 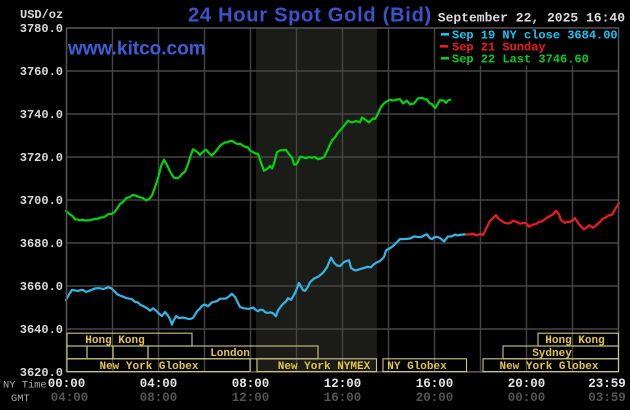 I want to click on svg-text: 3780.0, so click(x=41, y=29).